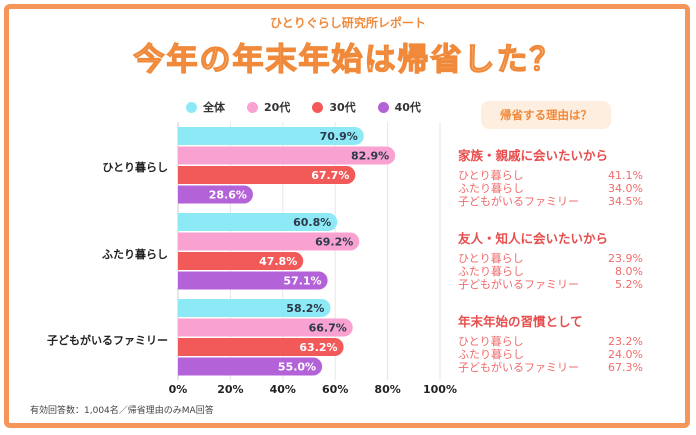 Image resolution: width=696 pixels, height=435 pixels. What do you see at coordinates (214, 107) in the screenshot?
I see `legend-label: 全体` at bounding box center [214, 107].